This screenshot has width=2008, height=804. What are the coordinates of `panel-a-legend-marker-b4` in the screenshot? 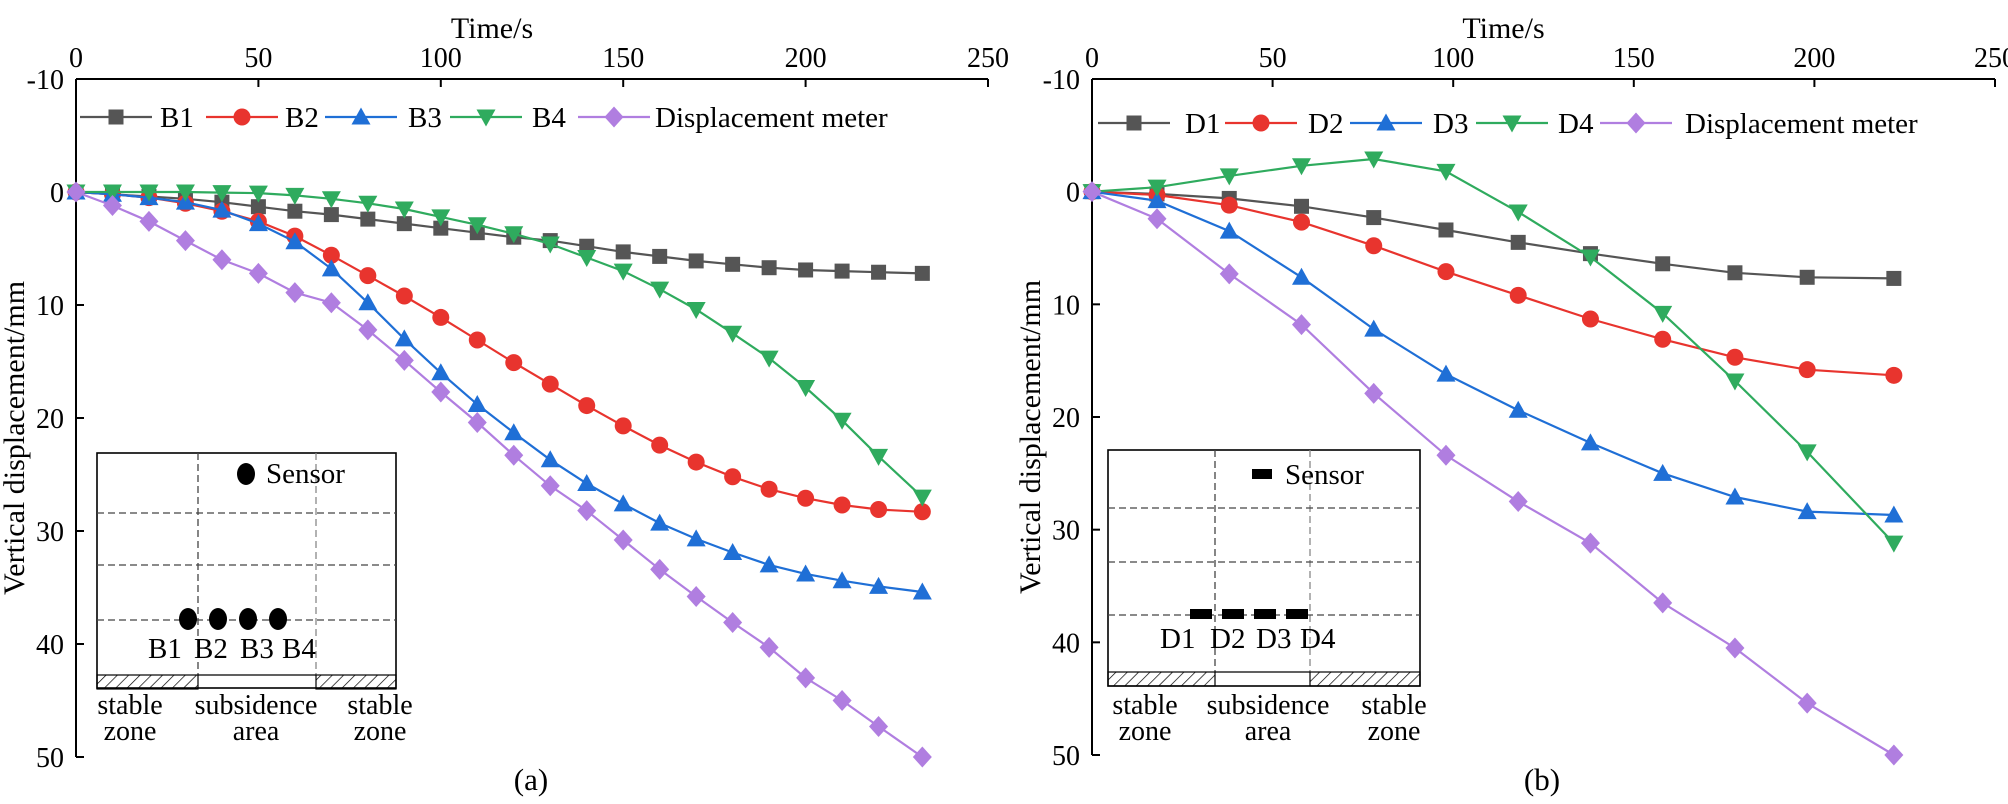 It's located at (486, 118).